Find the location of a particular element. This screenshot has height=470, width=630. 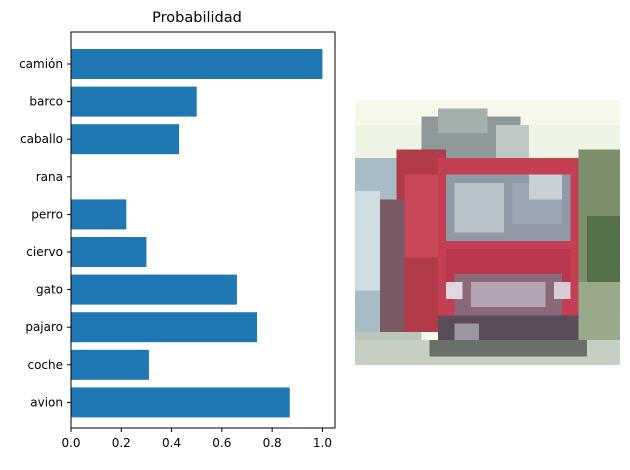

x-tick-label: 0.8 is located at coordinates (272, 443).